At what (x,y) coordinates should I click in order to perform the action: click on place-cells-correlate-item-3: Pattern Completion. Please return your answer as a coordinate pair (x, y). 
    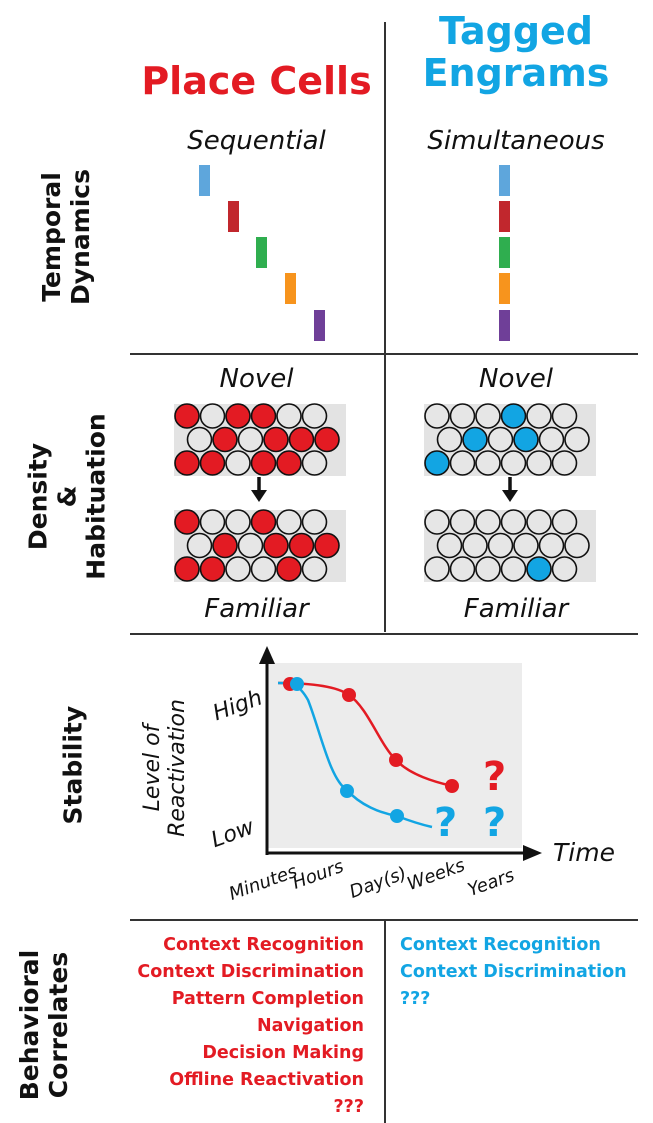
    Looking at the image, I should click on (267, 999).